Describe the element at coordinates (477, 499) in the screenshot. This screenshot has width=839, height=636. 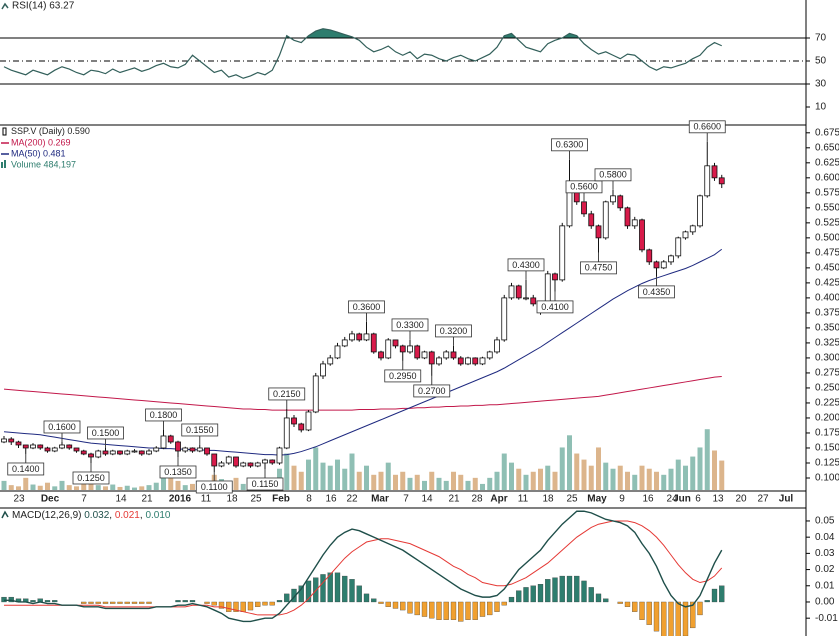
I see `x-tick-label: 28` at that location.